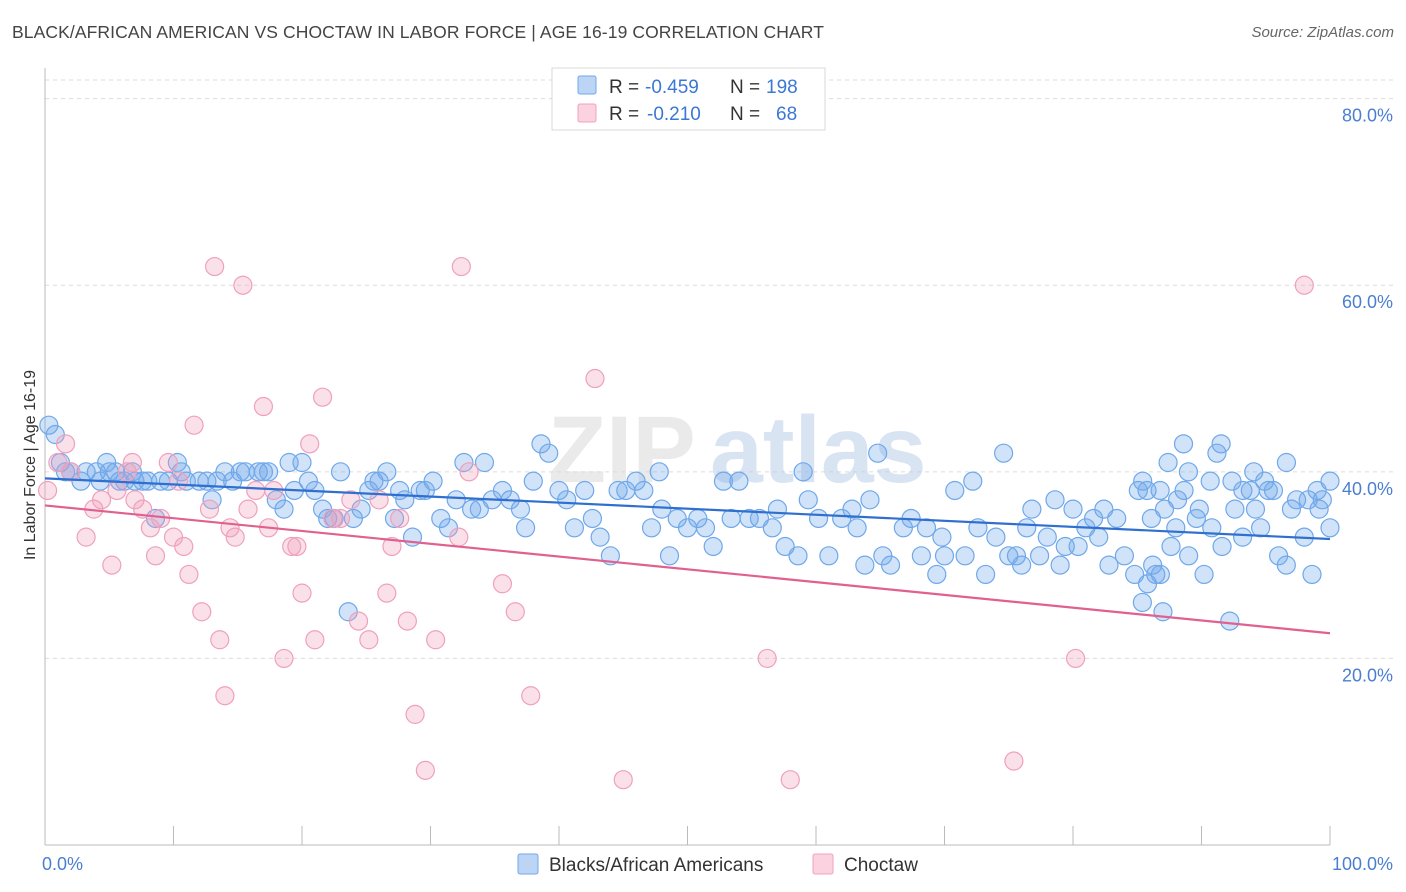 The height and width of the screenshot is (892, 1406). Describe the element at coordinates (1367, 302) in the screenshot. I see `y-tick-label: 60.0%` at that location.